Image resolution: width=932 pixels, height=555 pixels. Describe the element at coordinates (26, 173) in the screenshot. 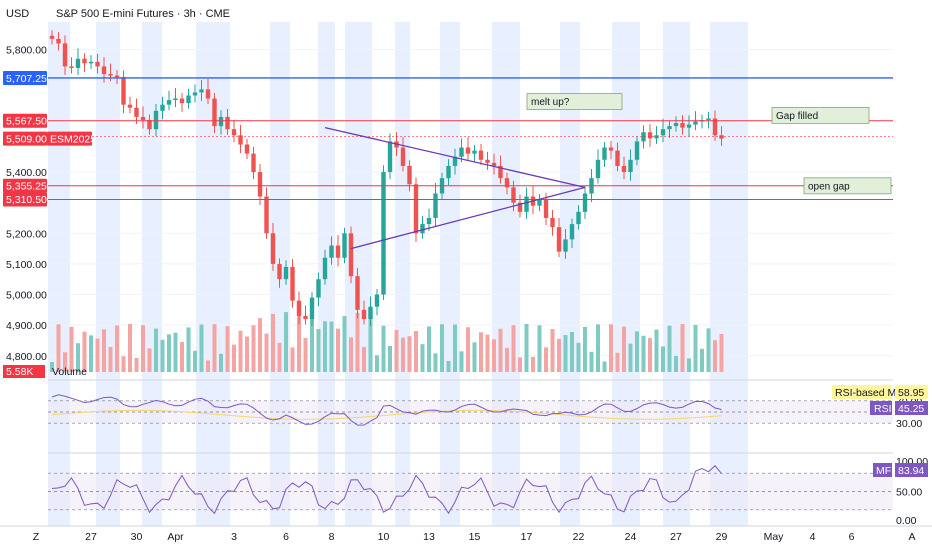

I see `price-tick-label: 5,400.00` at that location.